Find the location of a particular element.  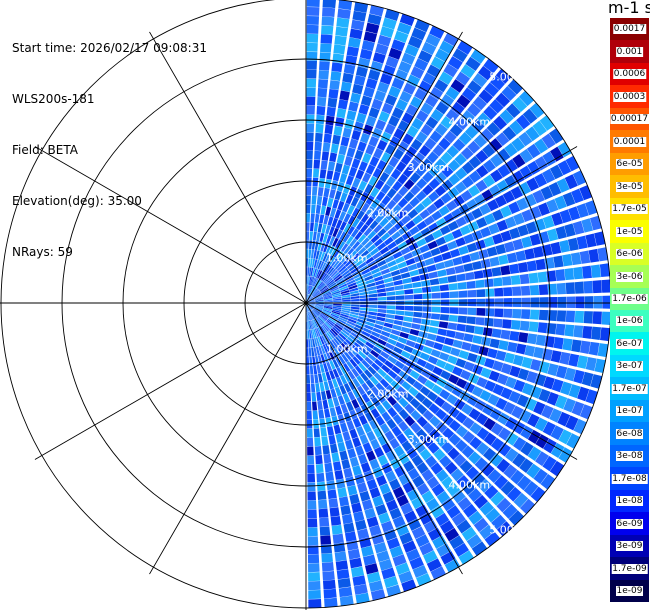

range-ring-label: 1.00km is located at coordinates (347, 348).